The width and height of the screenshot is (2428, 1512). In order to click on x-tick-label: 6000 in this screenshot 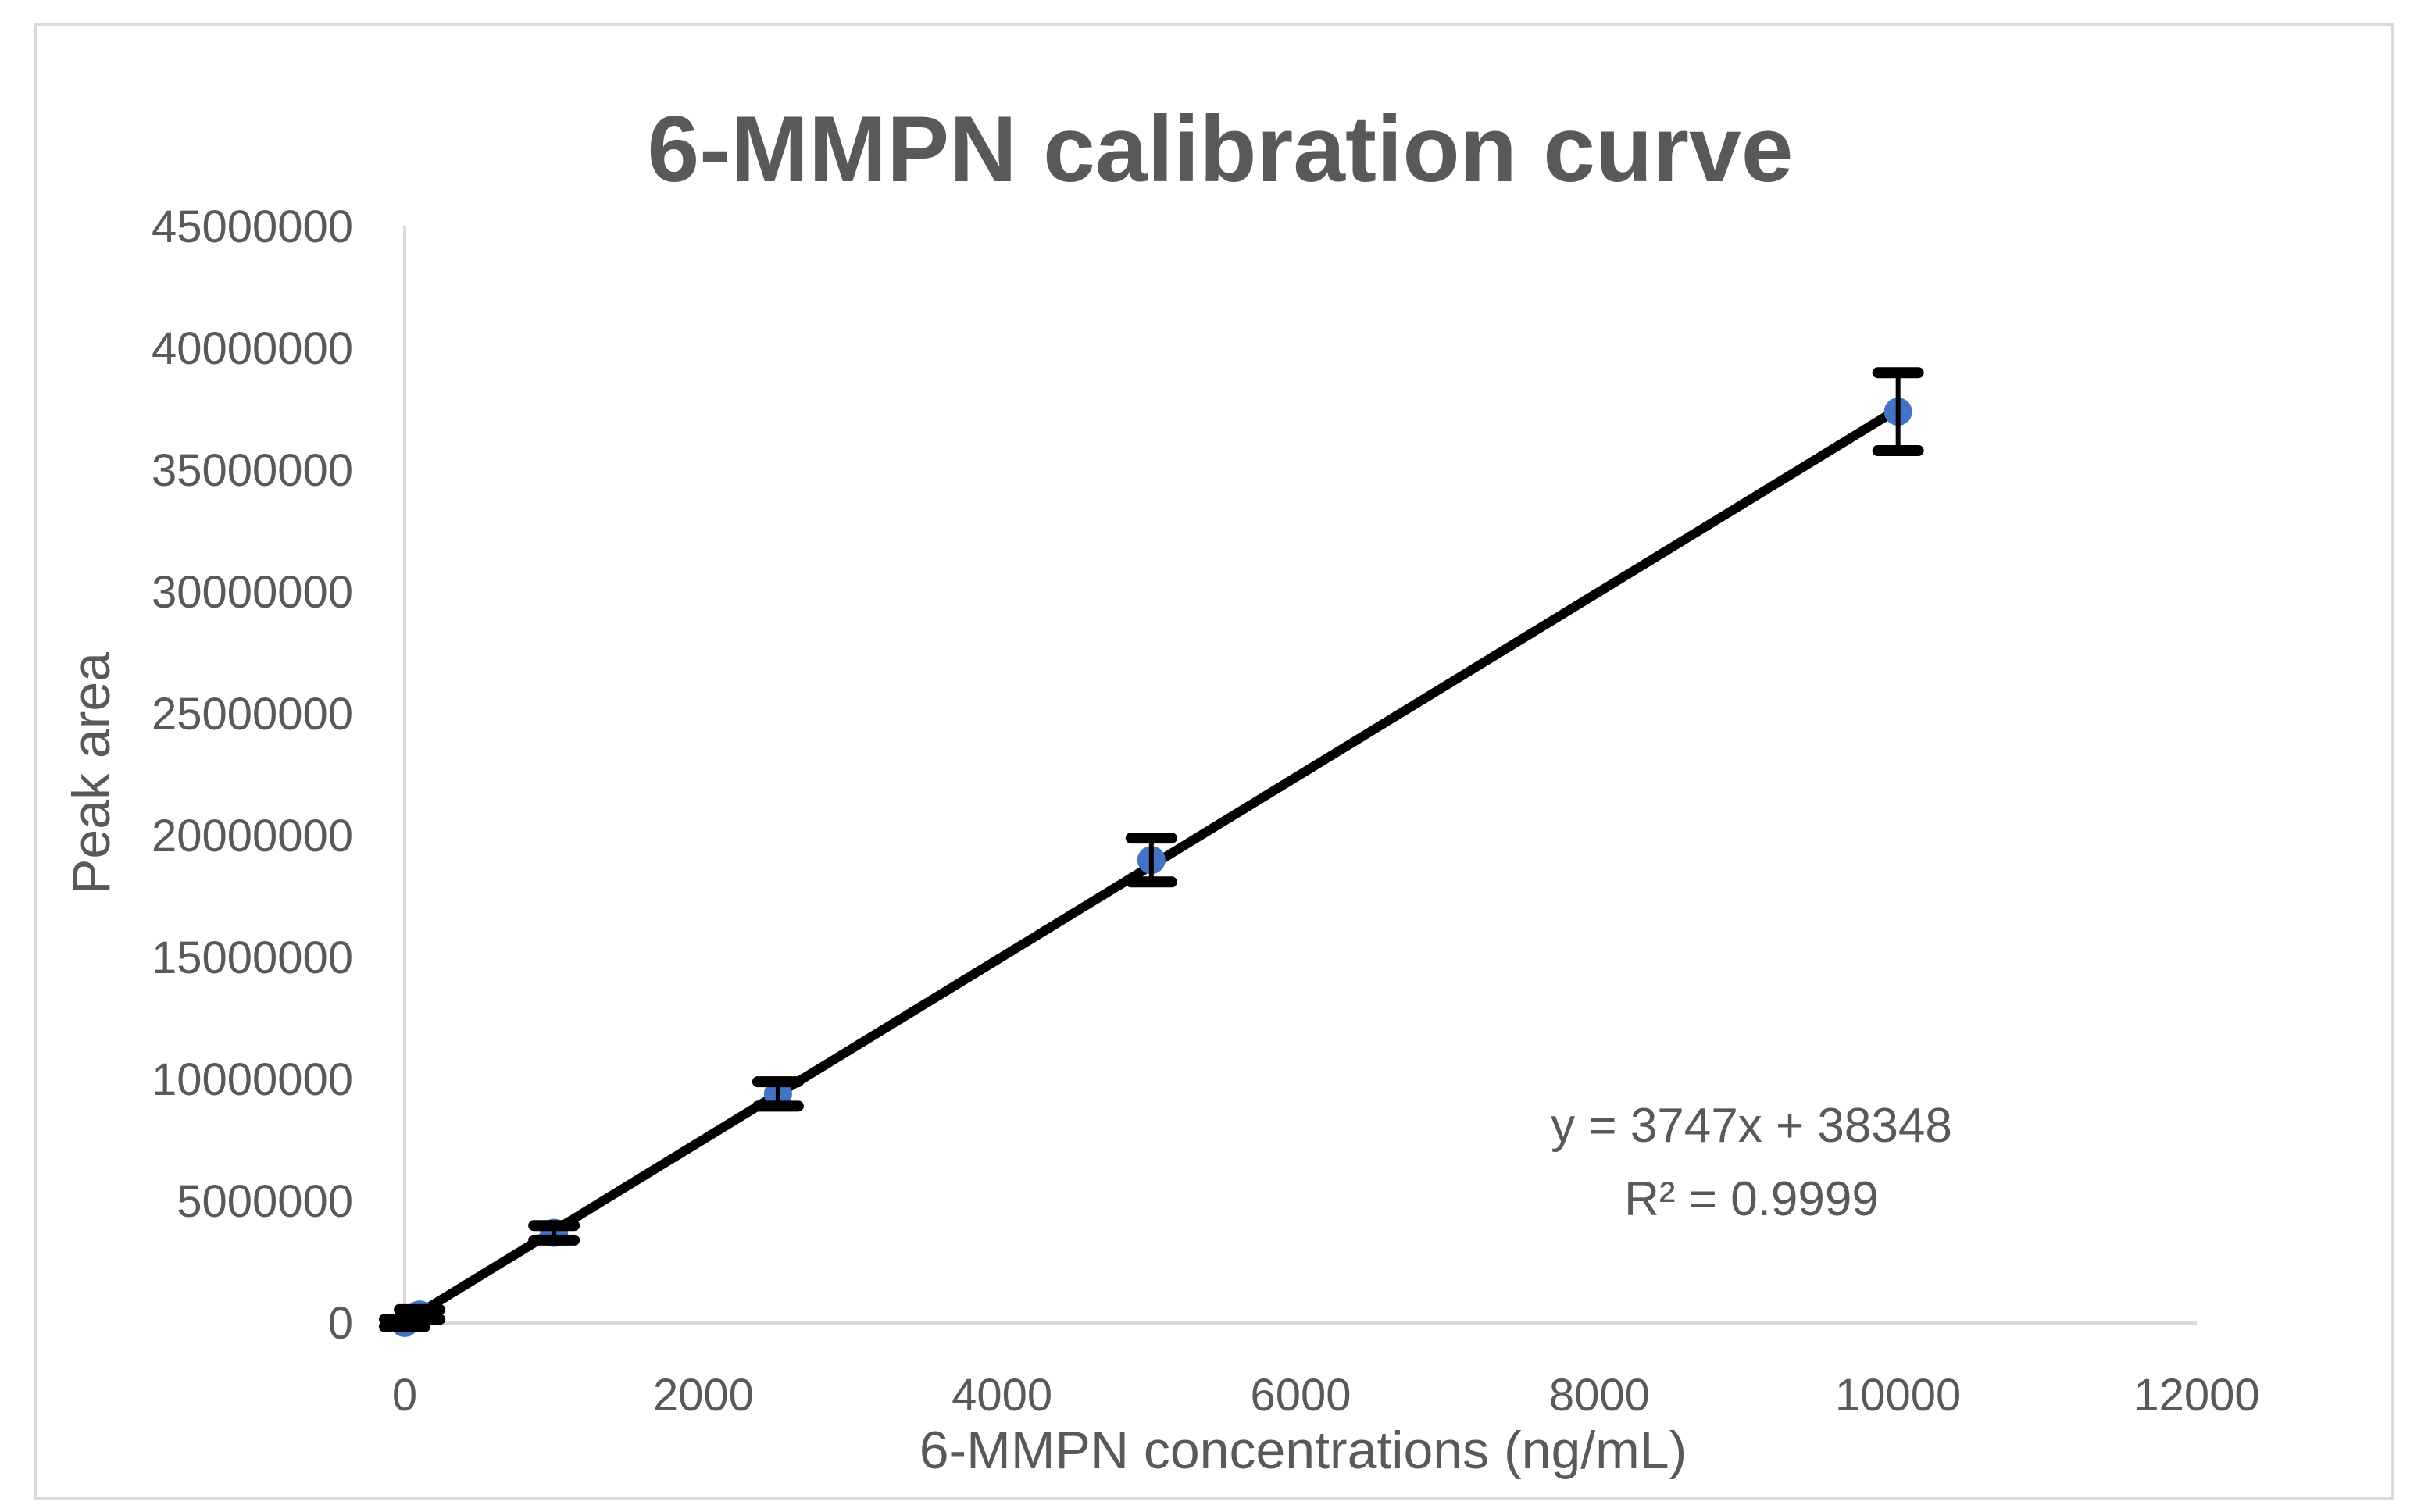, I will do `click(1300, 1395)`.